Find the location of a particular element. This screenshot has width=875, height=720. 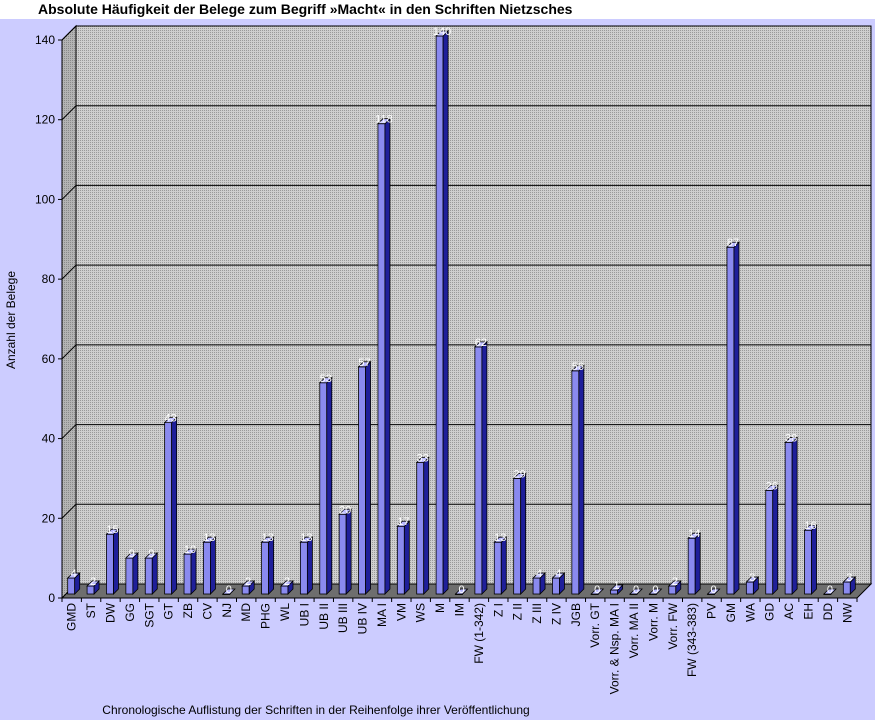

x-tick-label: Vorr. M is located at coordinates (653, 622).